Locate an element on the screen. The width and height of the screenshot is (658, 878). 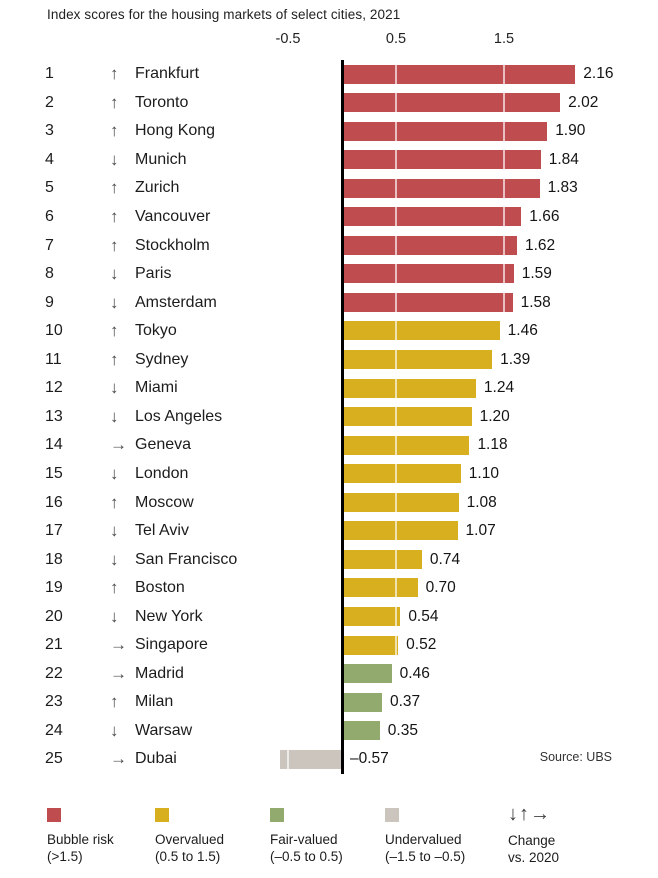
city-label: Miami is located at coordinates (156, 388).